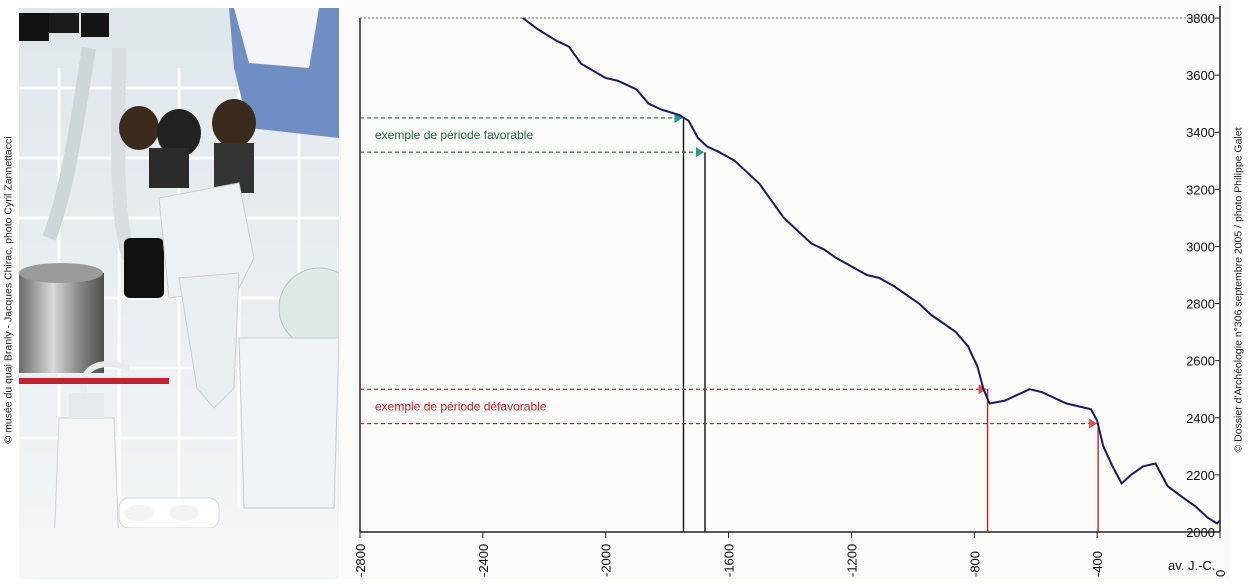  Describe the element at coordinates (1200, 18) in the screenshot. I see `y-tick-label: 3800` at that location.